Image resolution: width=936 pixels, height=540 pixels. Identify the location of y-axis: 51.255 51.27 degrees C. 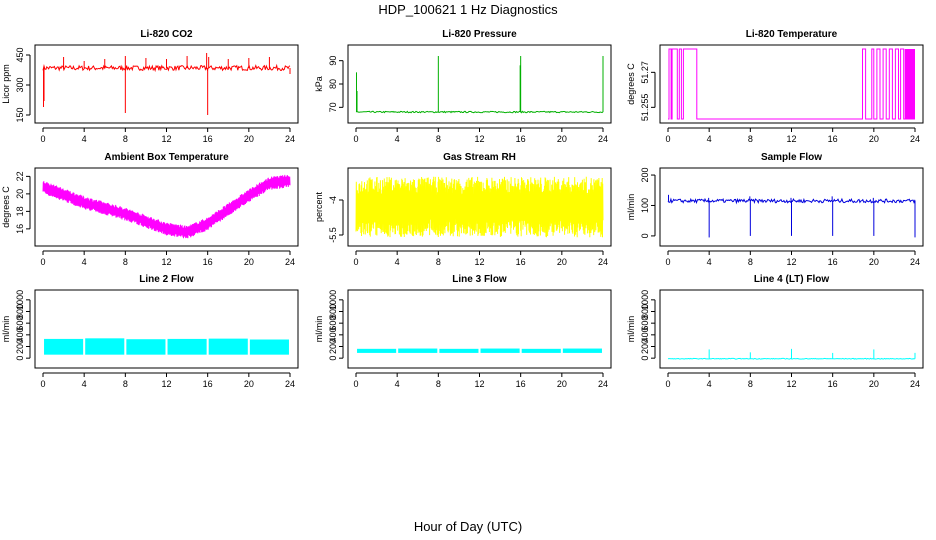
(641, 91).